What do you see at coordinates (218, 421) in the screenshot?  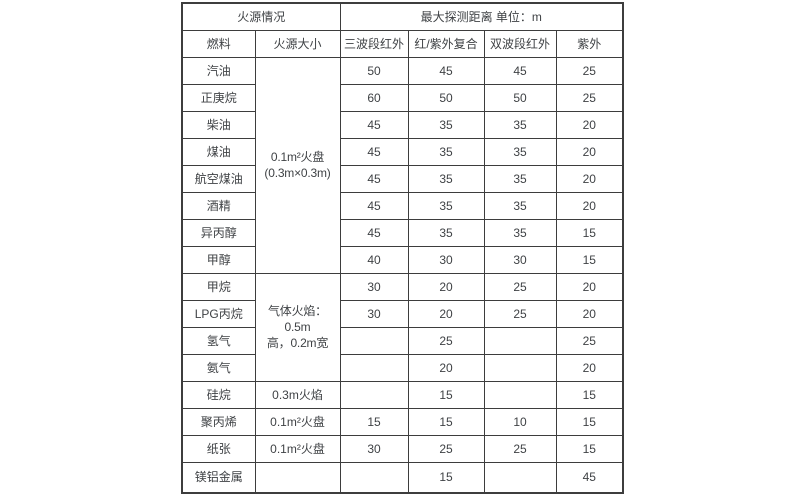 I see `table-cell: 聚丙烯` at bounding box center [218, 421].